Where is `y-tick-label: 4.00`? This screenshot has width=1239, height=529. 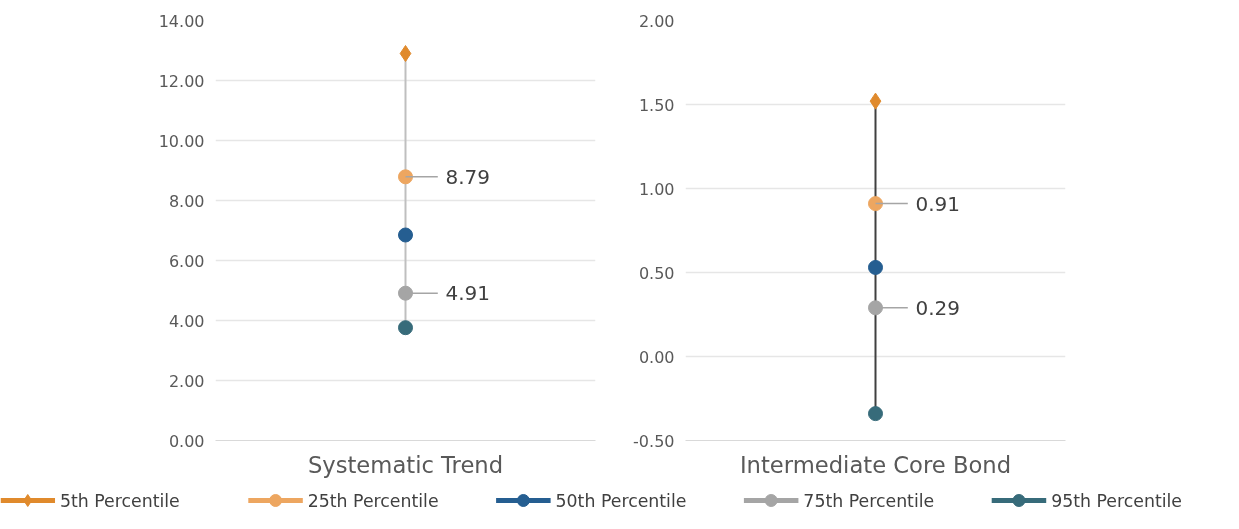 y-tick-label: 4.00 is located at coordinates (186, 321).